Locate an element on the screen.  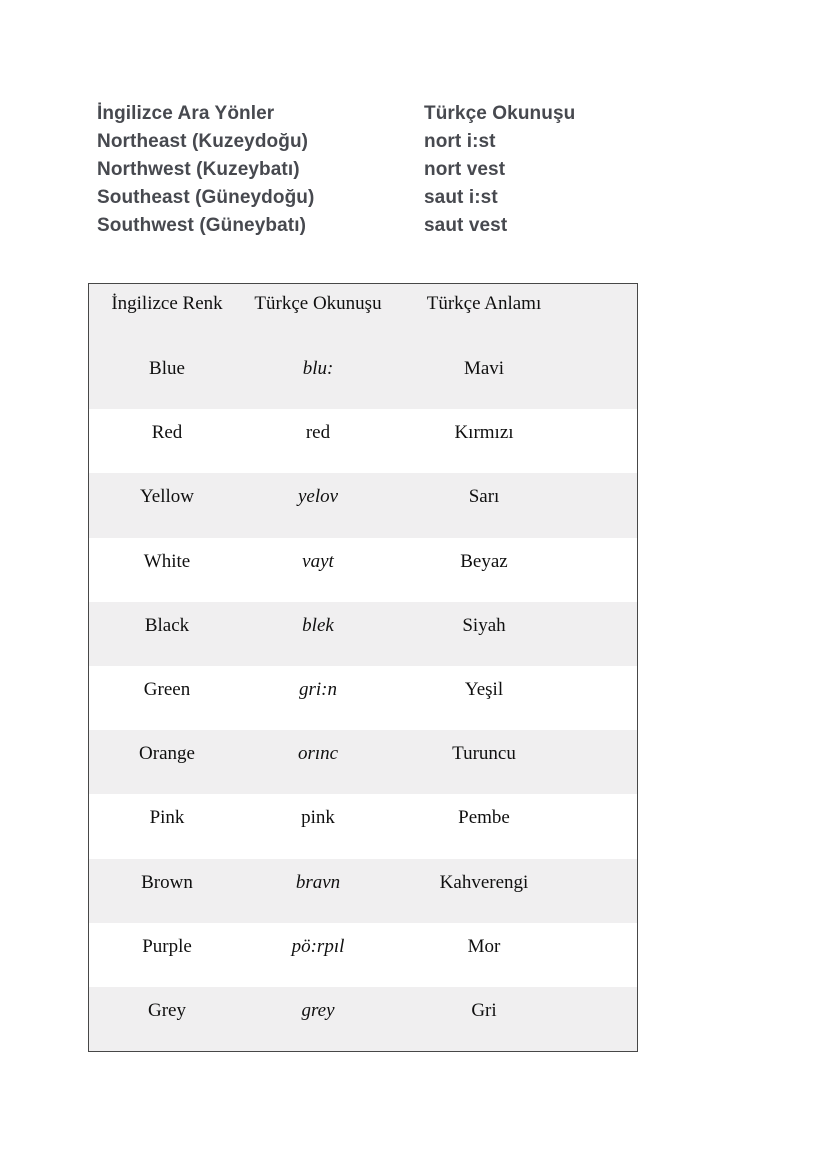
cell-english: Yellow is located at coordinates (167, 497).